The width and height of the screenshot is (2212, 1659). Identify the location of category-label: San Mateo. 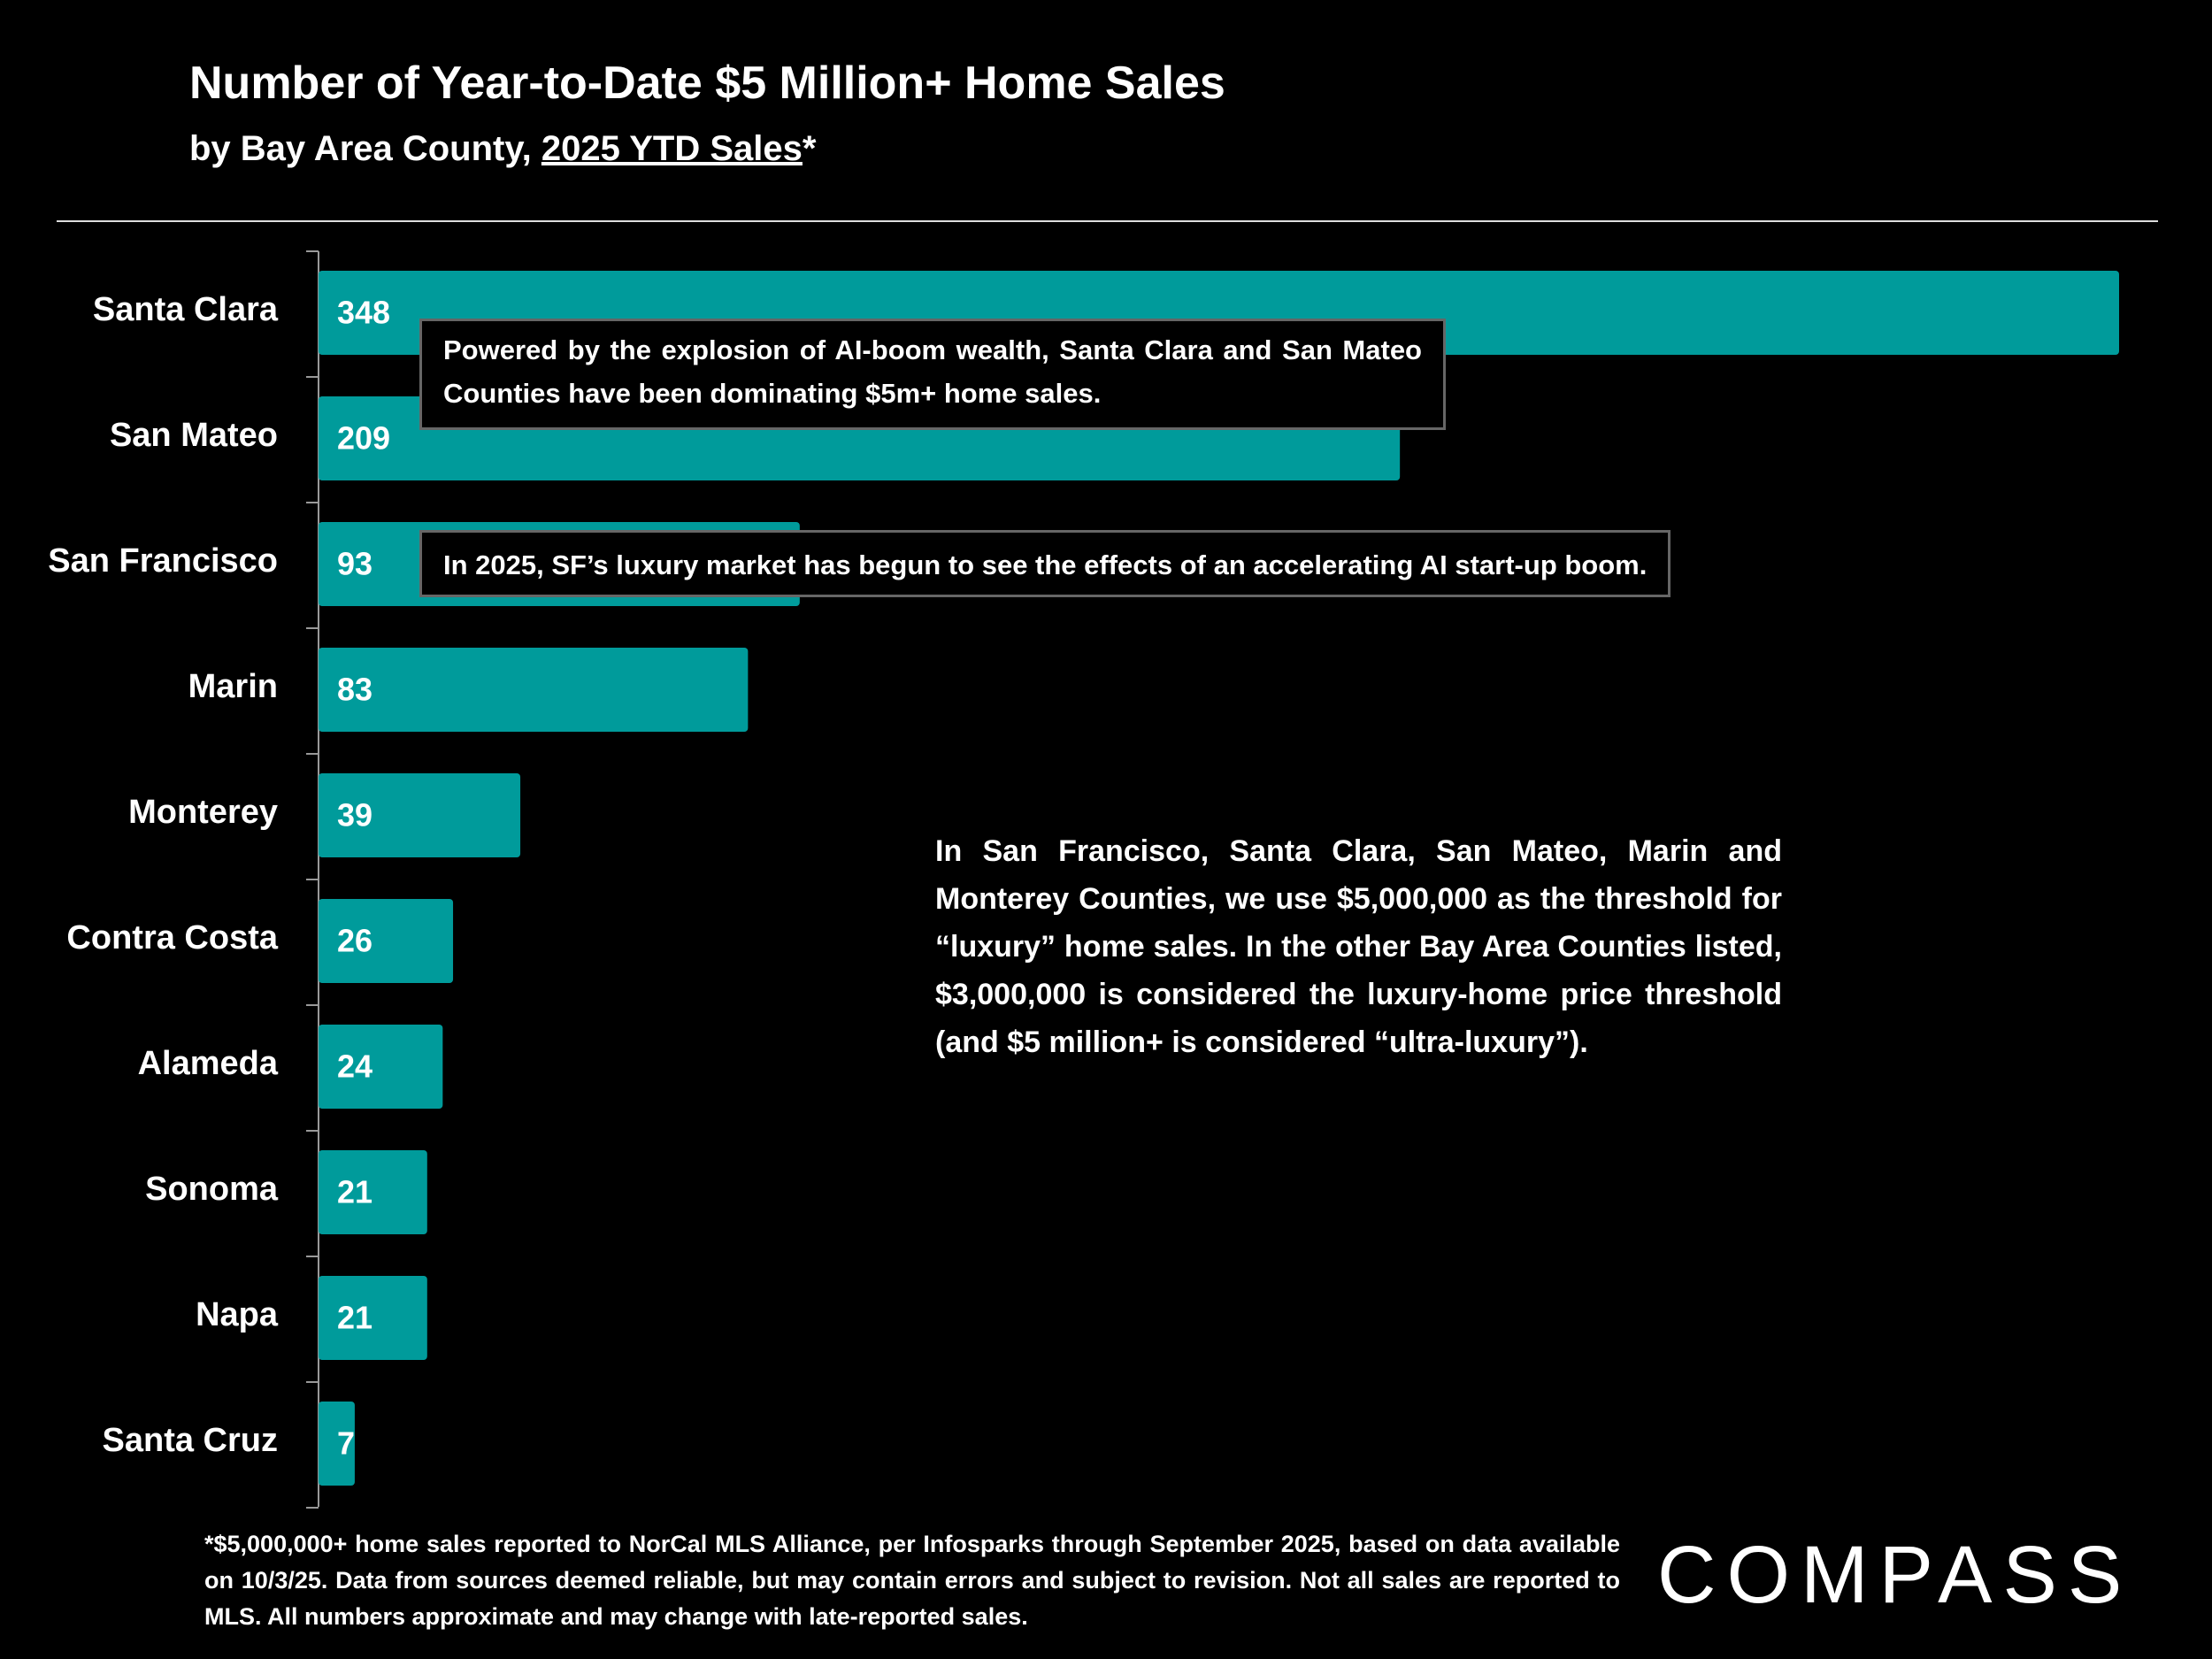
(194, 436).